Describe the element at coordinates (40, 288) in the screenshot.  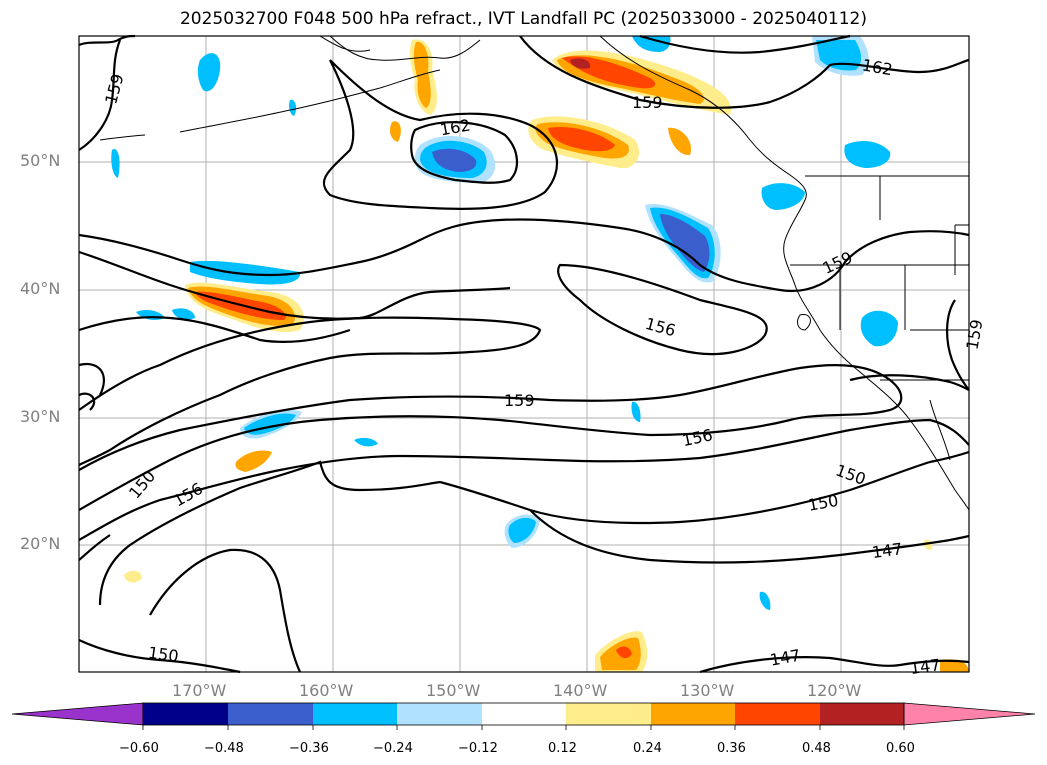
I see `lat-label: 40°N` at that location.